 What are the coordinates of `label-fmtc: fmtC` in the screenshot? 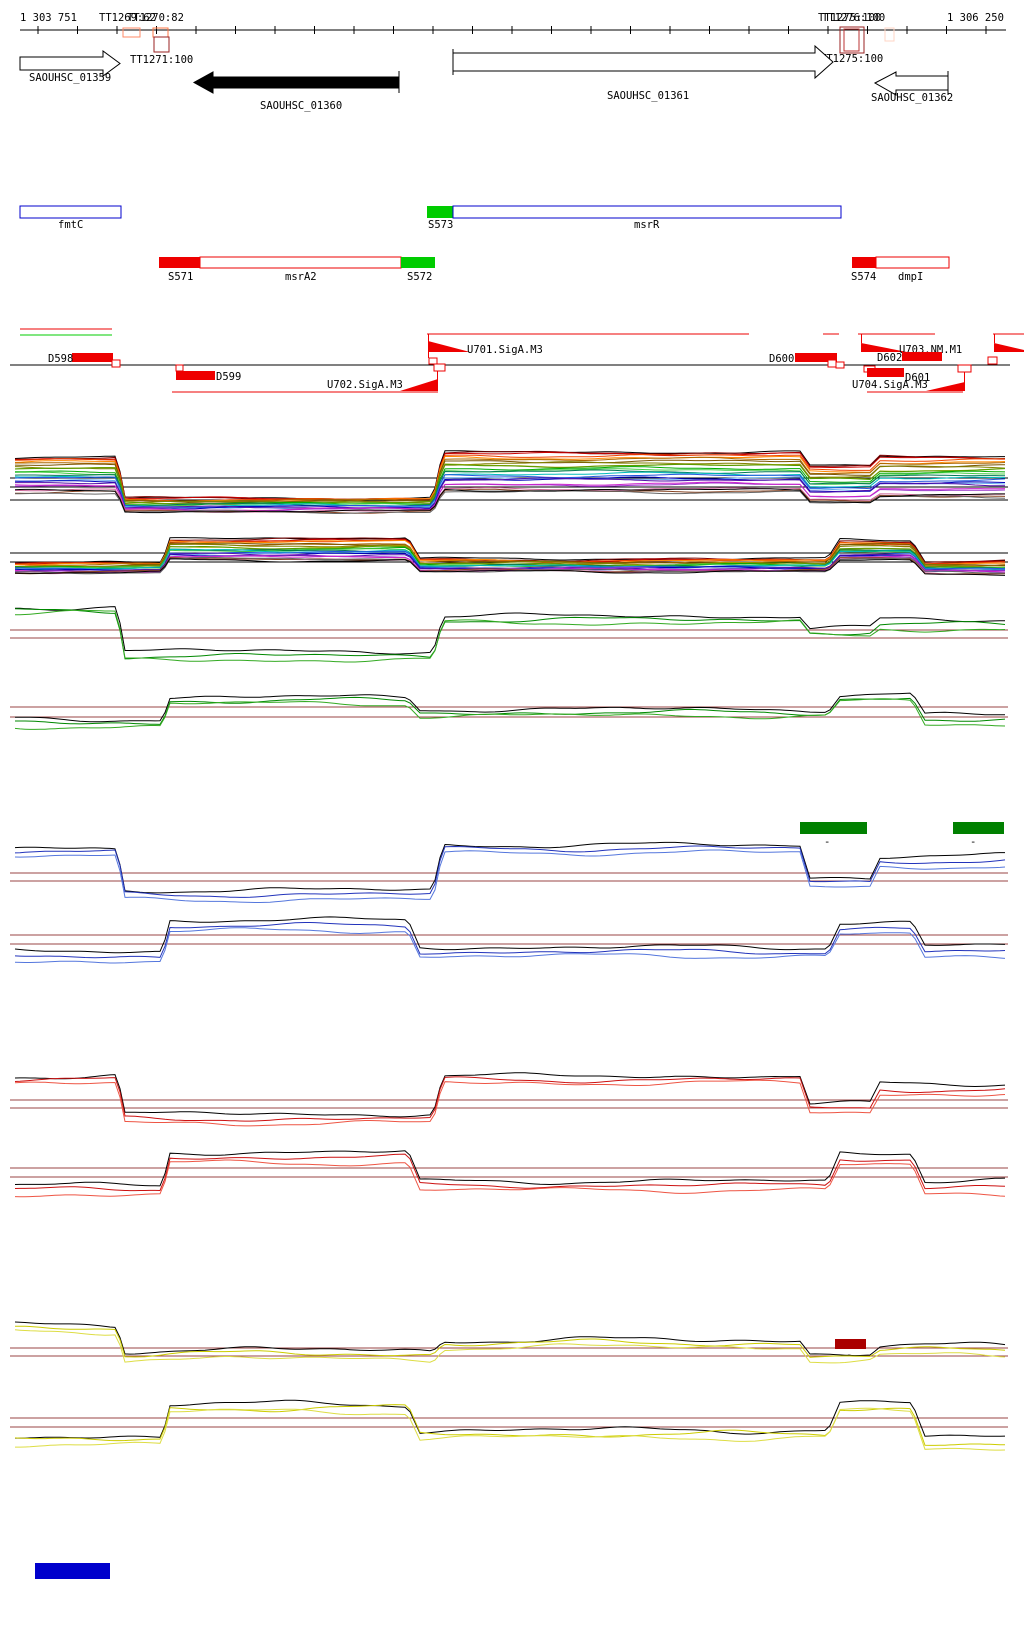 It's located at (70, 225).